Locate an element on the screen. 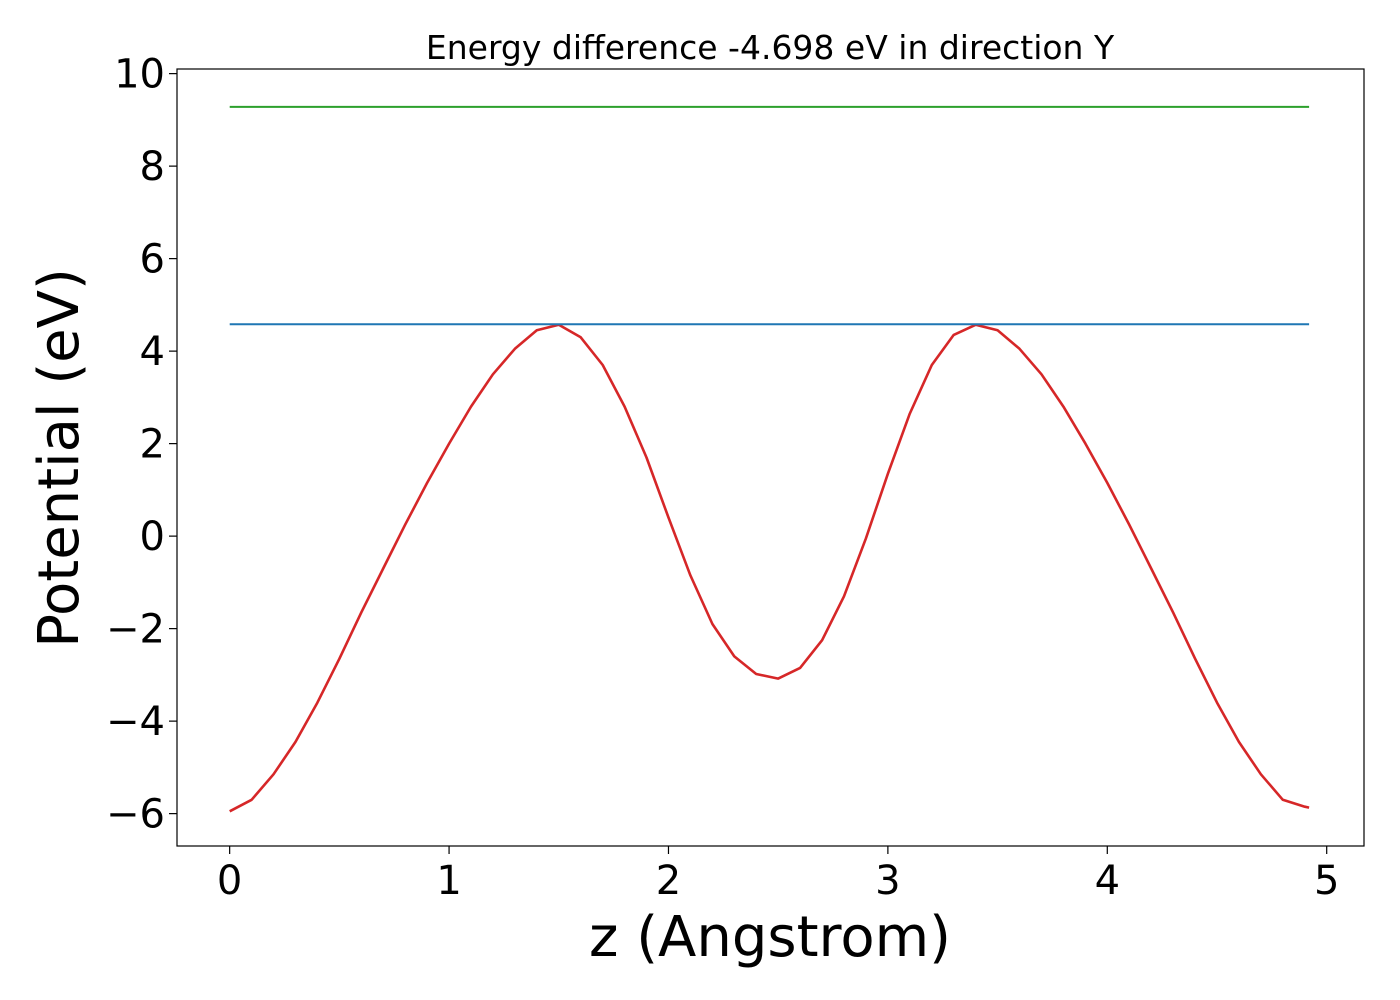 This screenshot has height=1000, width=1400. x-tick-label: 3 is located at coordinates (887, 881).